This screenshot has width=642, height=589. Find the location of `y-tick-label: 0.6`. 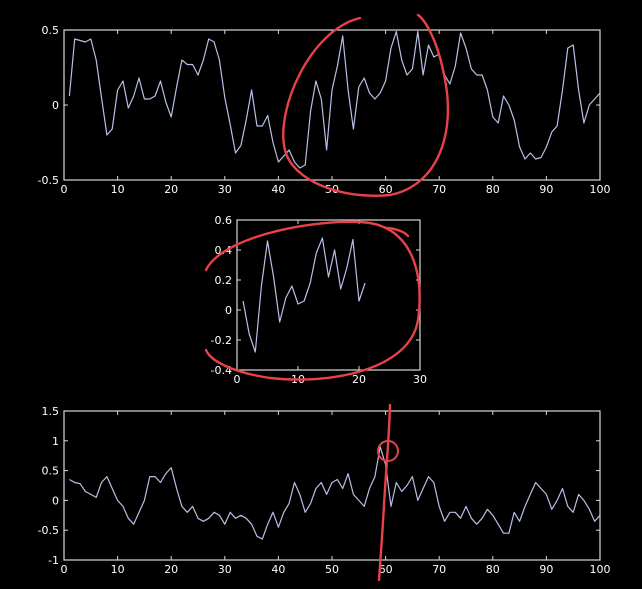

y-tick-label: 0.6 is located at coordinates (224, 220).